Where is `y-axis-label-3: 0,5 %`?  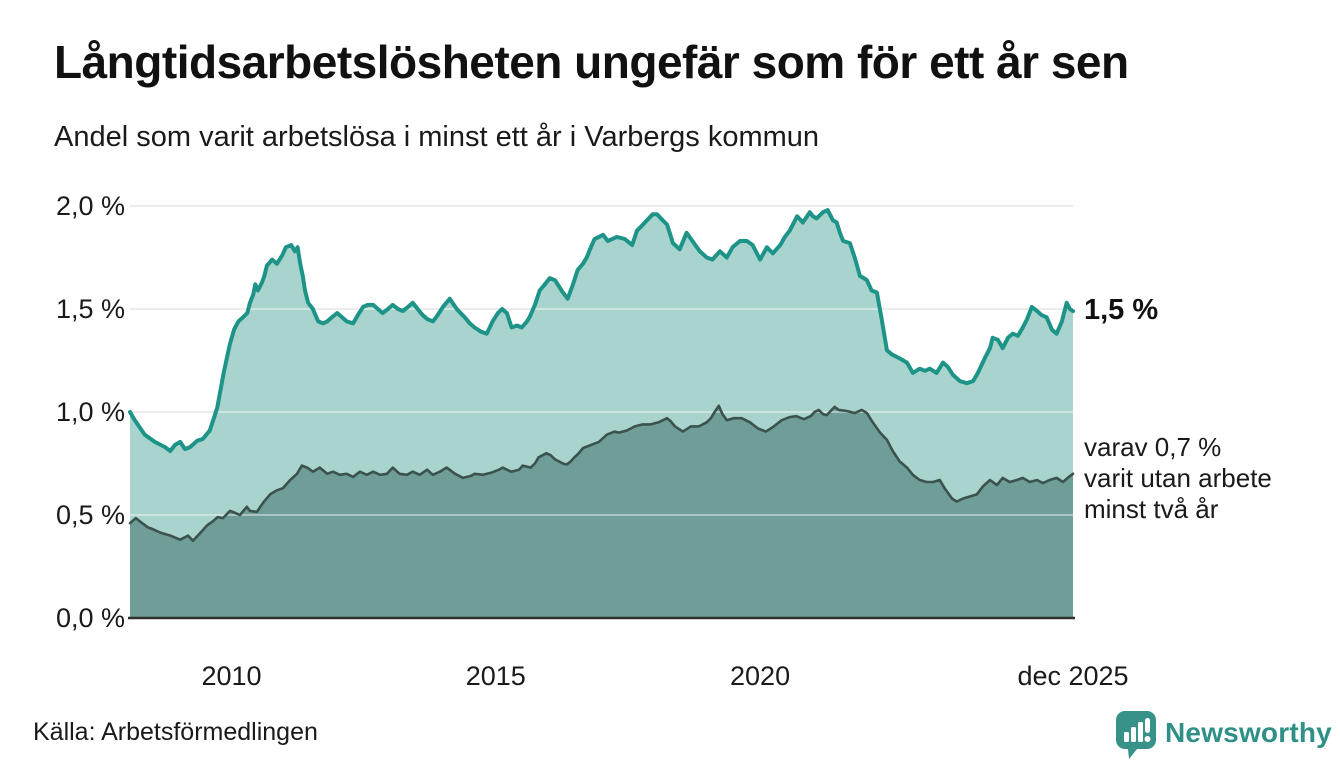
y-axis-label-3: 0,5 % is located at coordinates (90, 515).